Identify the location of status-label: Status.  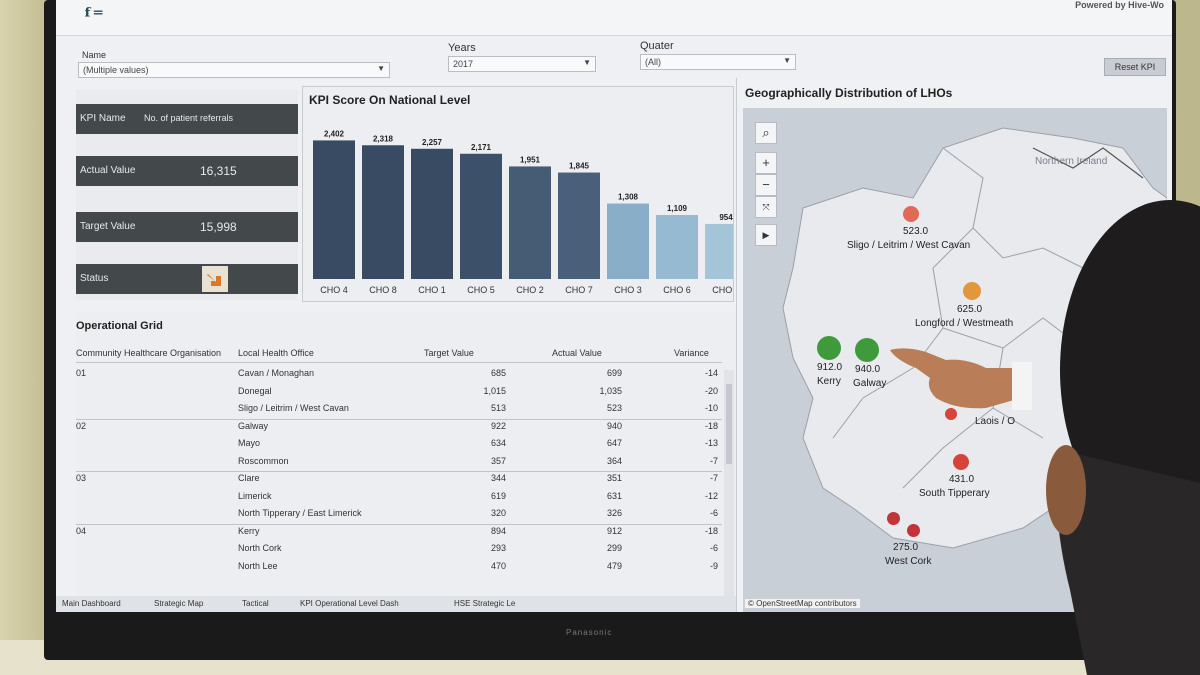
(94, 278).